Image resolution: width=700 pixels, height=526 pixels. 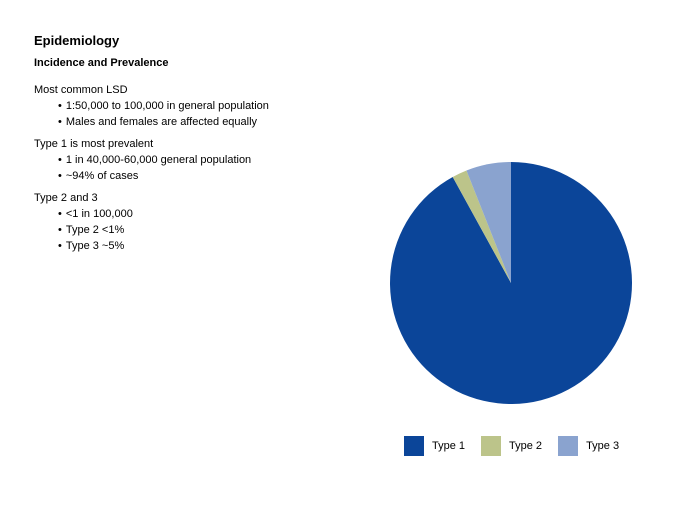 I want to click on bullet-item: Type 3 ~5%, so click(x=163, y=246).